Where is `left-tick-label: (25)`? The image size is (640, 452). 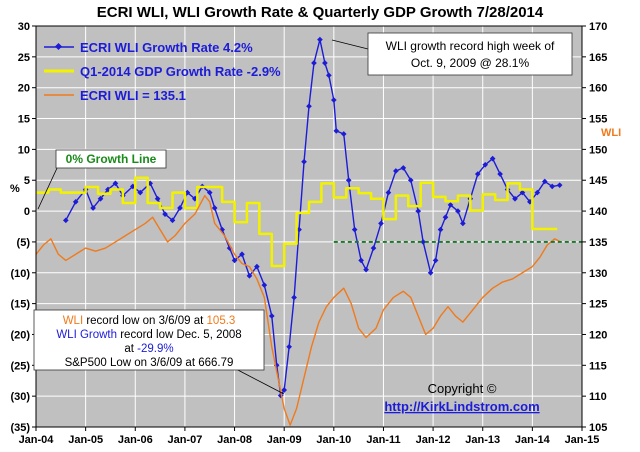
left-tick-label: (25) is located at coordinates (20, 366).